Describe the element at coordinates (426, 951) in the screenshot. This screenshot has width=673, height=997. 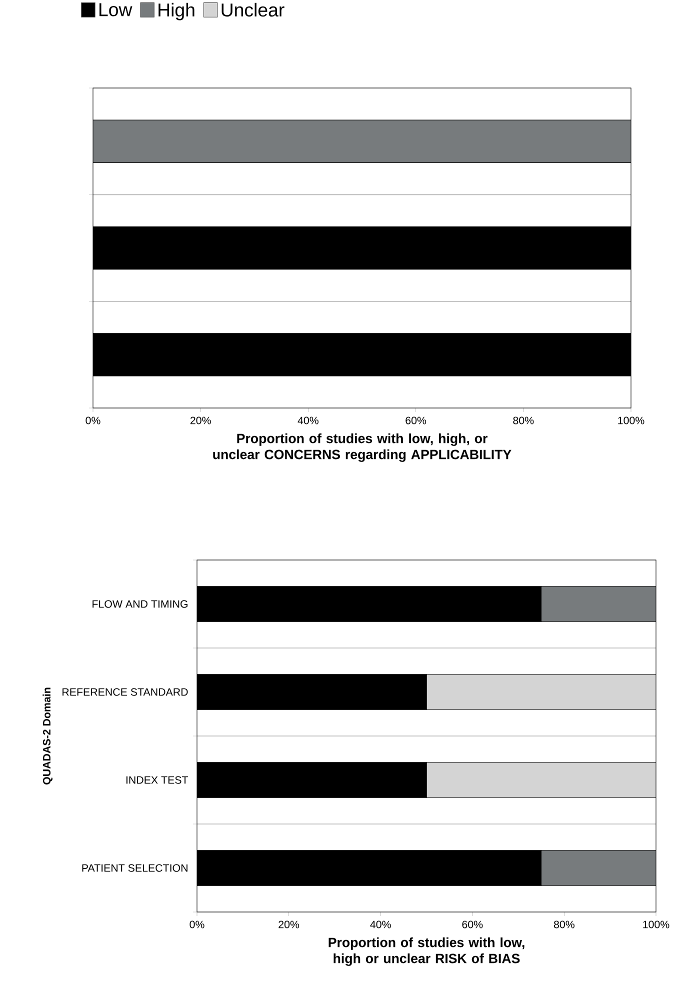
I see `x-axis-title: Proportion of studies with low, high or unclear RISK of BIAS` at that location.